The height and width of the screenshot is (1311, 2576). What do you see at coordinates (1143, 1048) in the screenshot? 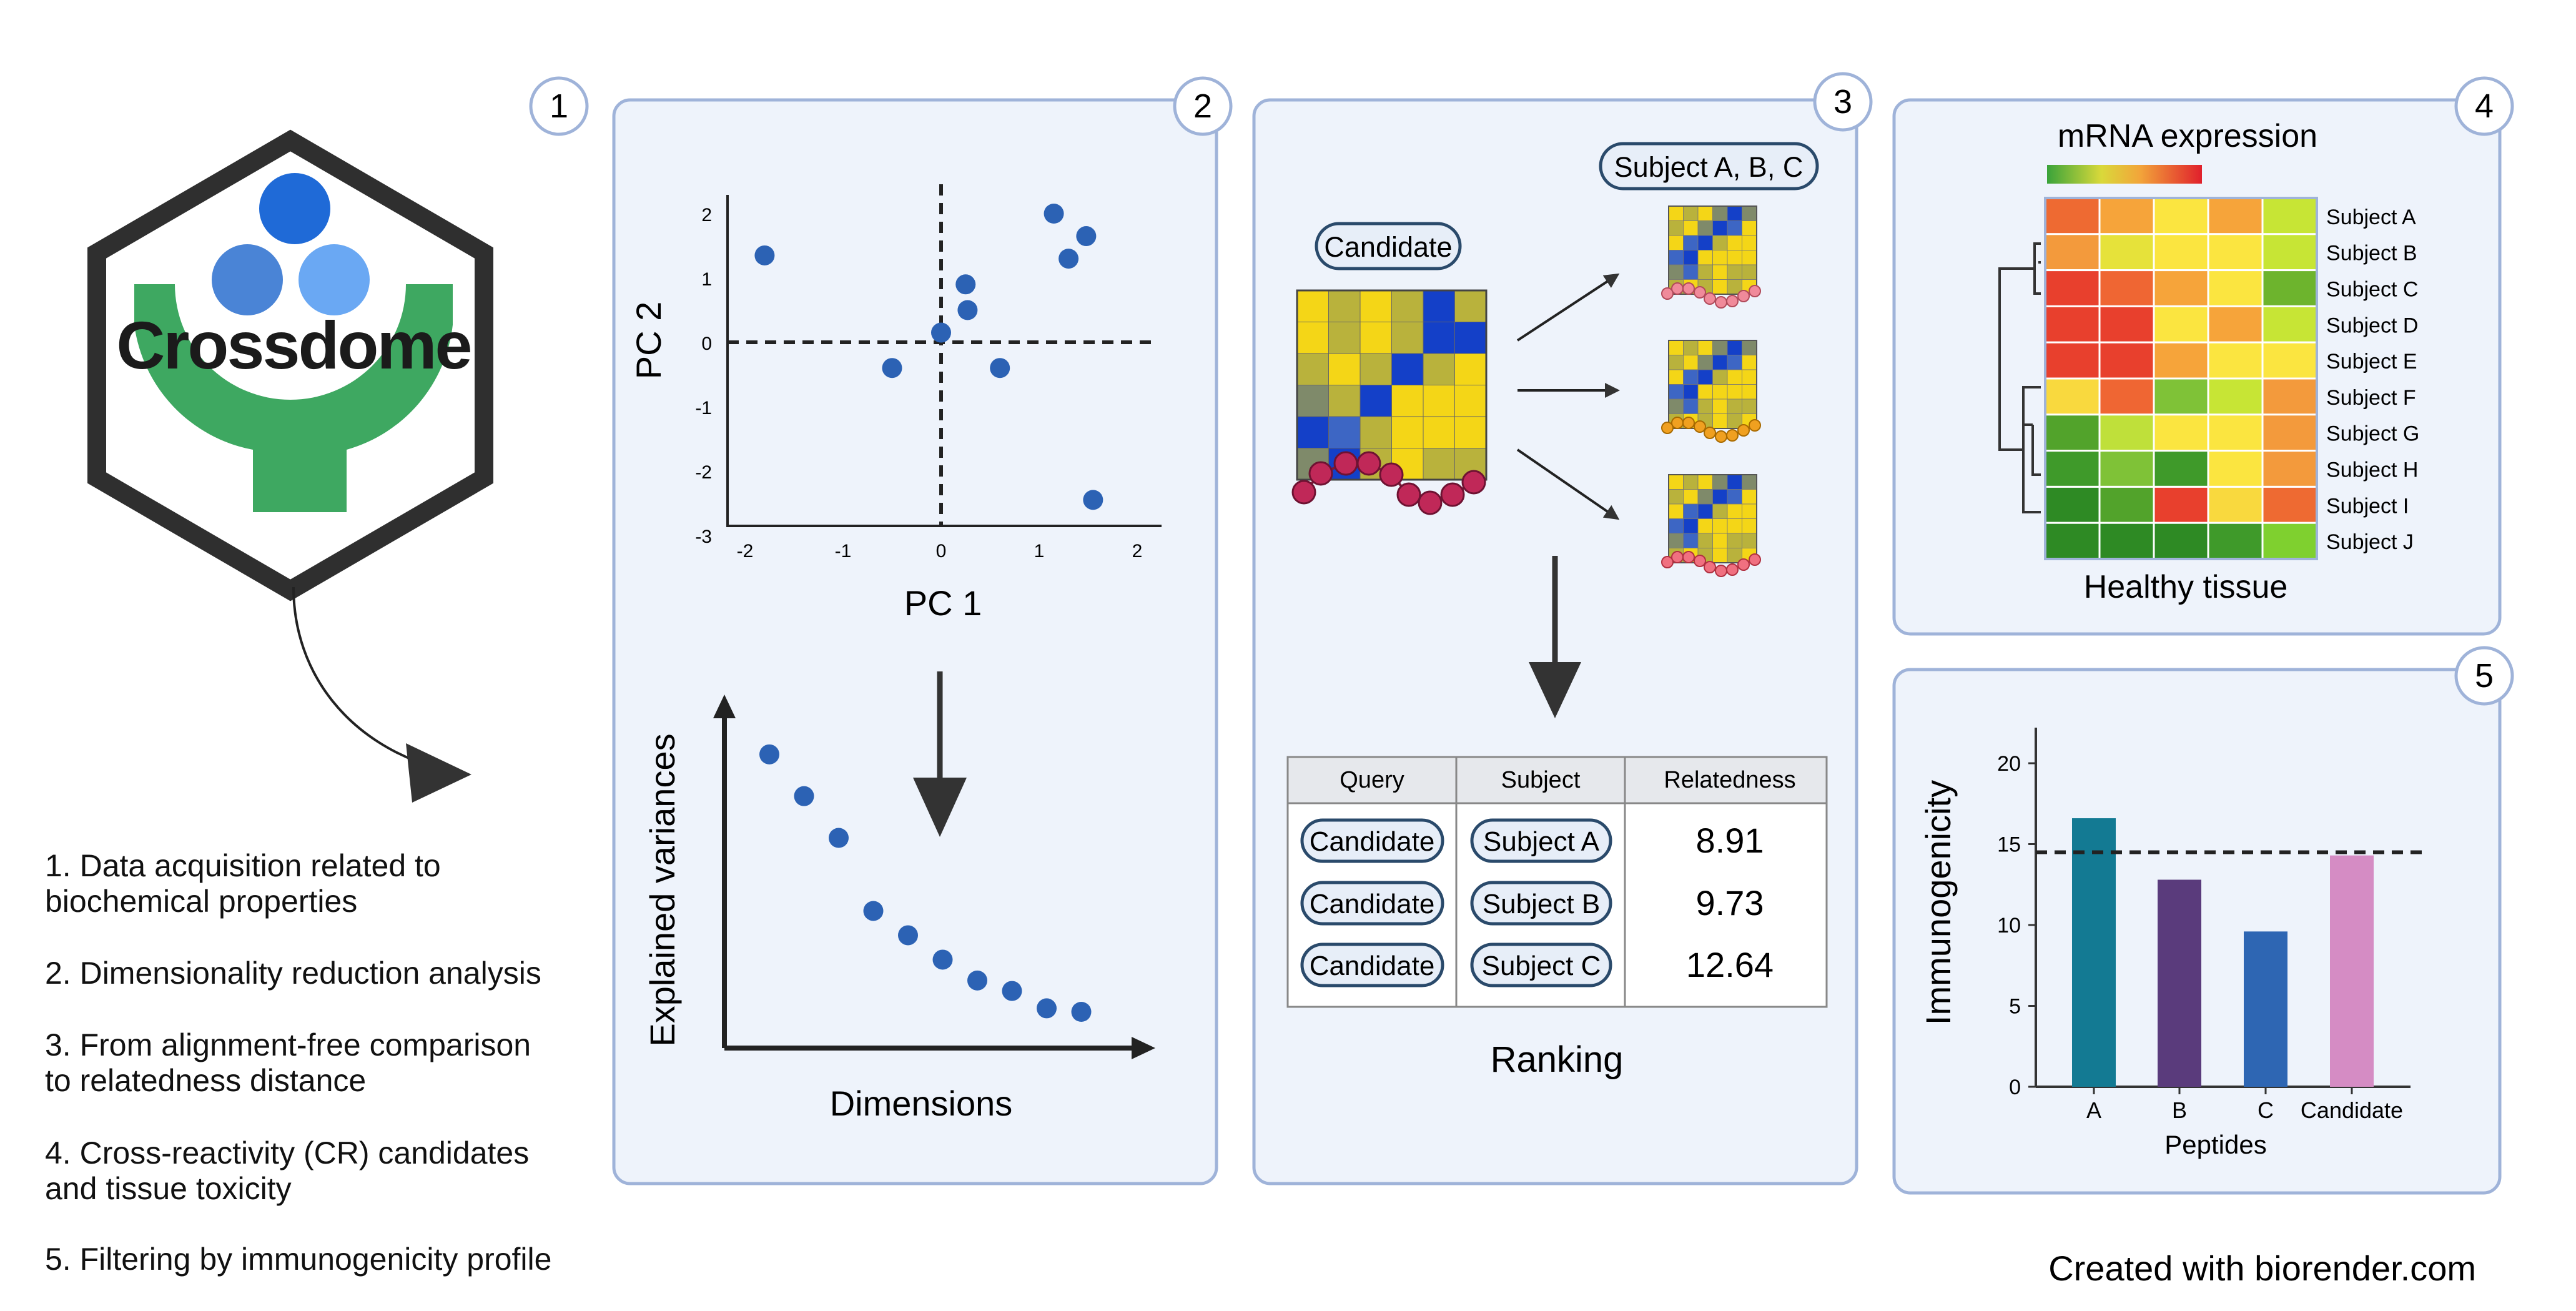
I see `scree-x-arrowhead` at bounding box center [1143, 1048].